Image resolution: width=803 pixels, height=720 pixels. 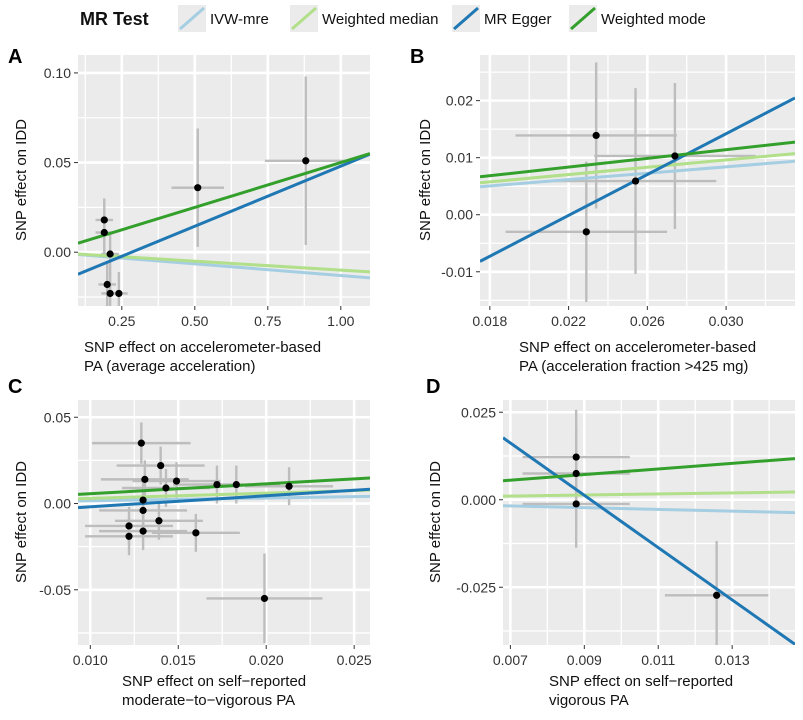 I want to click on panel-c-y-tick-label: -0.05, so click(x=55, y=590).